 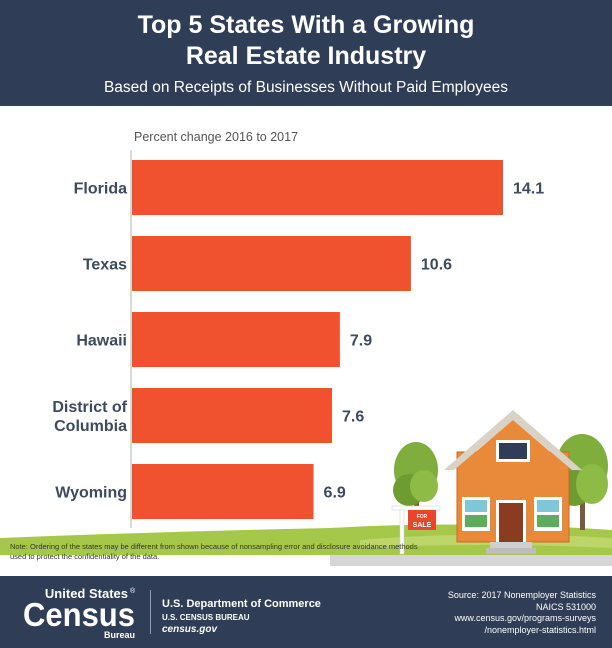 What do you see at coordinates (422, 517) in the screenshot?
I see `sign-text-for: FOR` at bounding box center [422, 517].